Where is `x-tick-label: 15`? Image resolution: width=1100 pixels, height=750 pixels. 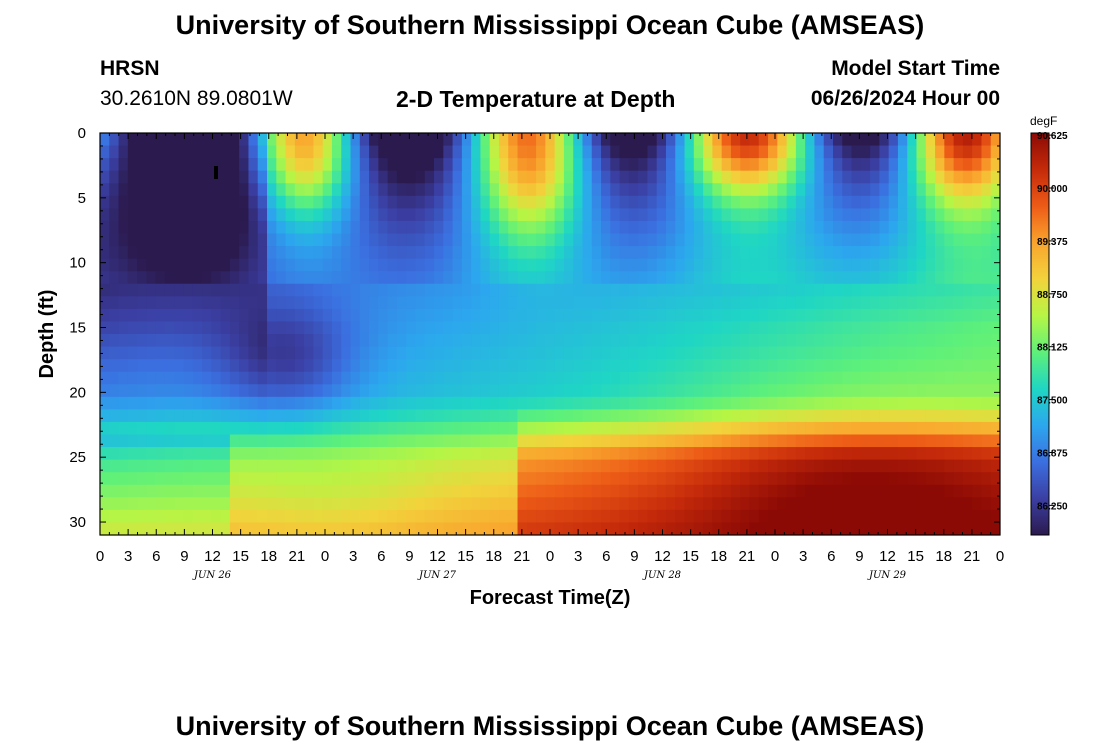 x-tick-label: 15 is located at coordinates (690, 556).